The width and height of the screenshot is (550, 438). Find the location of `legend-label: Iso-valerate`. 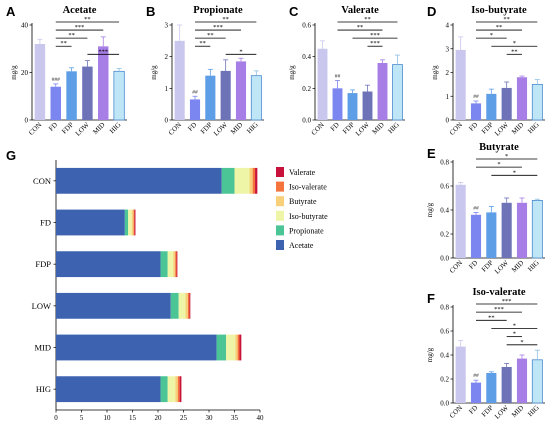

legend-label: Iso-valerate is located at coordinates (308, 187).